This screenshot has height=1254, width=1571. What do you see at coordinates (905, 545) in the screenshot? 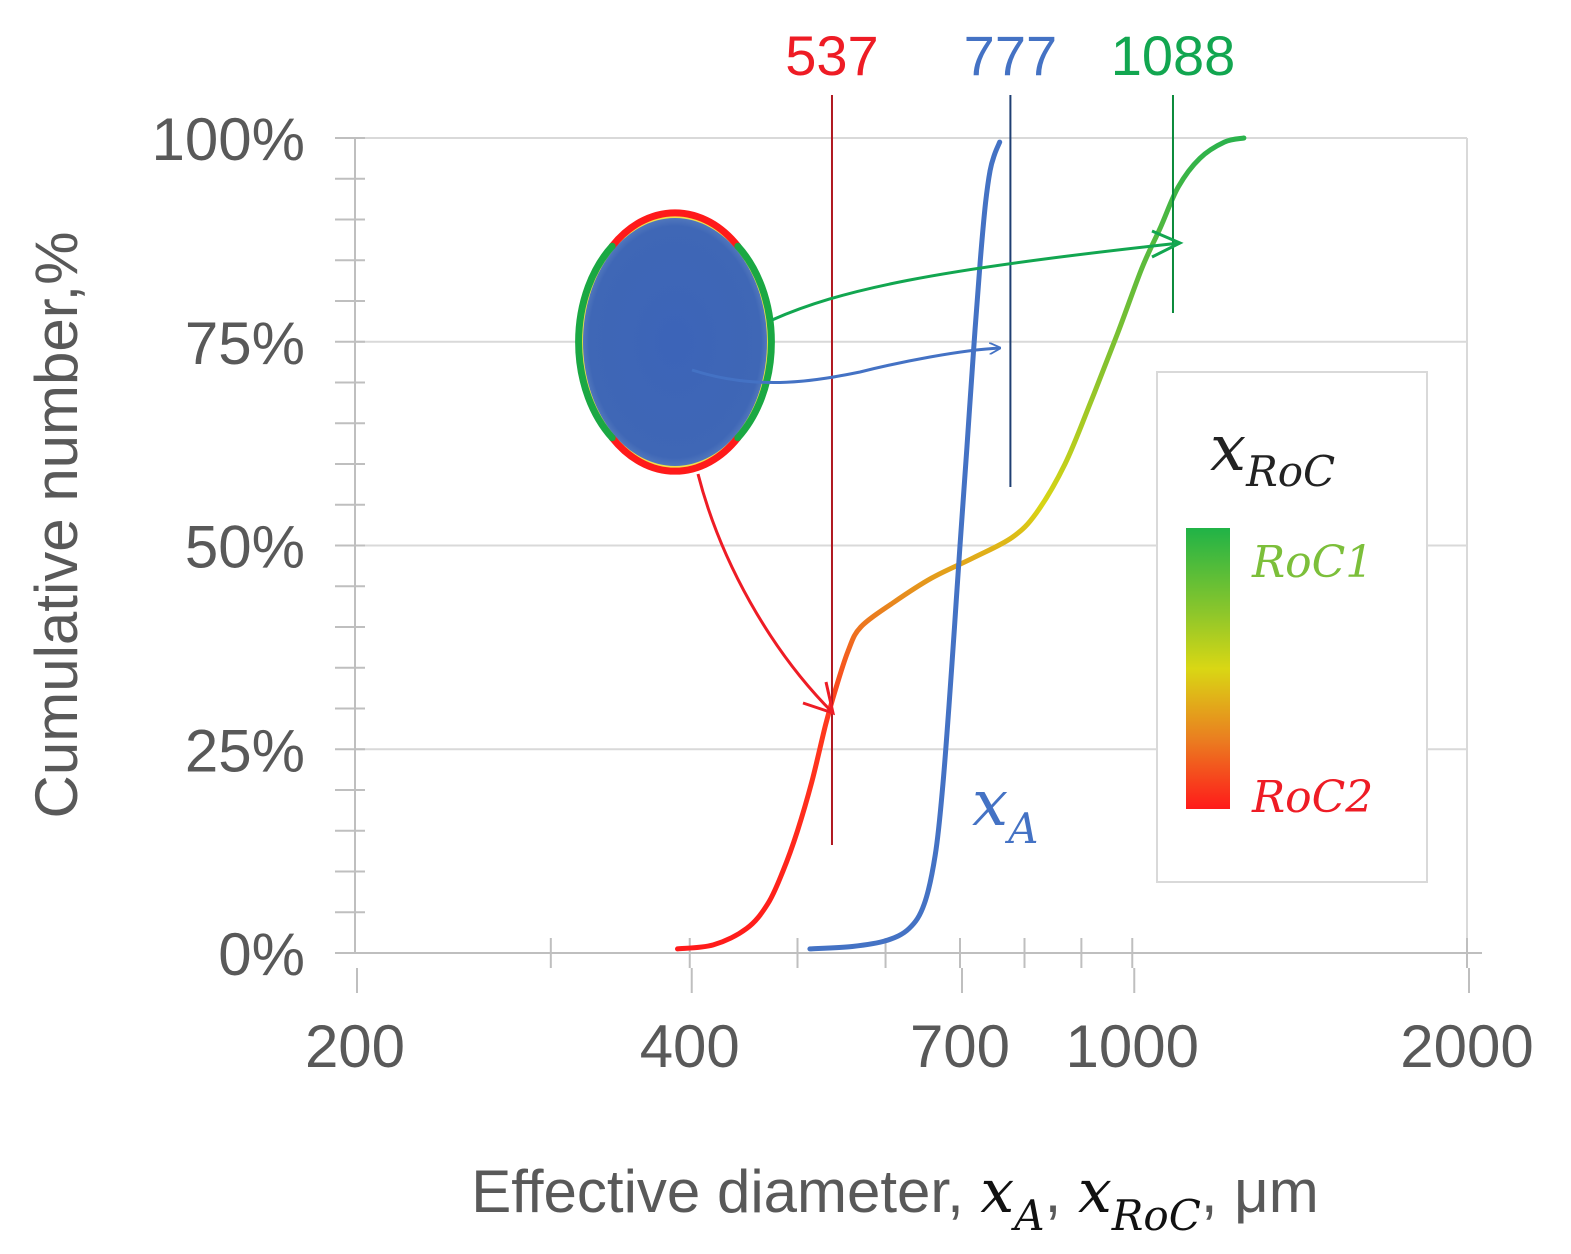
I see `series-line-xa` at bounding box center [905, 545].